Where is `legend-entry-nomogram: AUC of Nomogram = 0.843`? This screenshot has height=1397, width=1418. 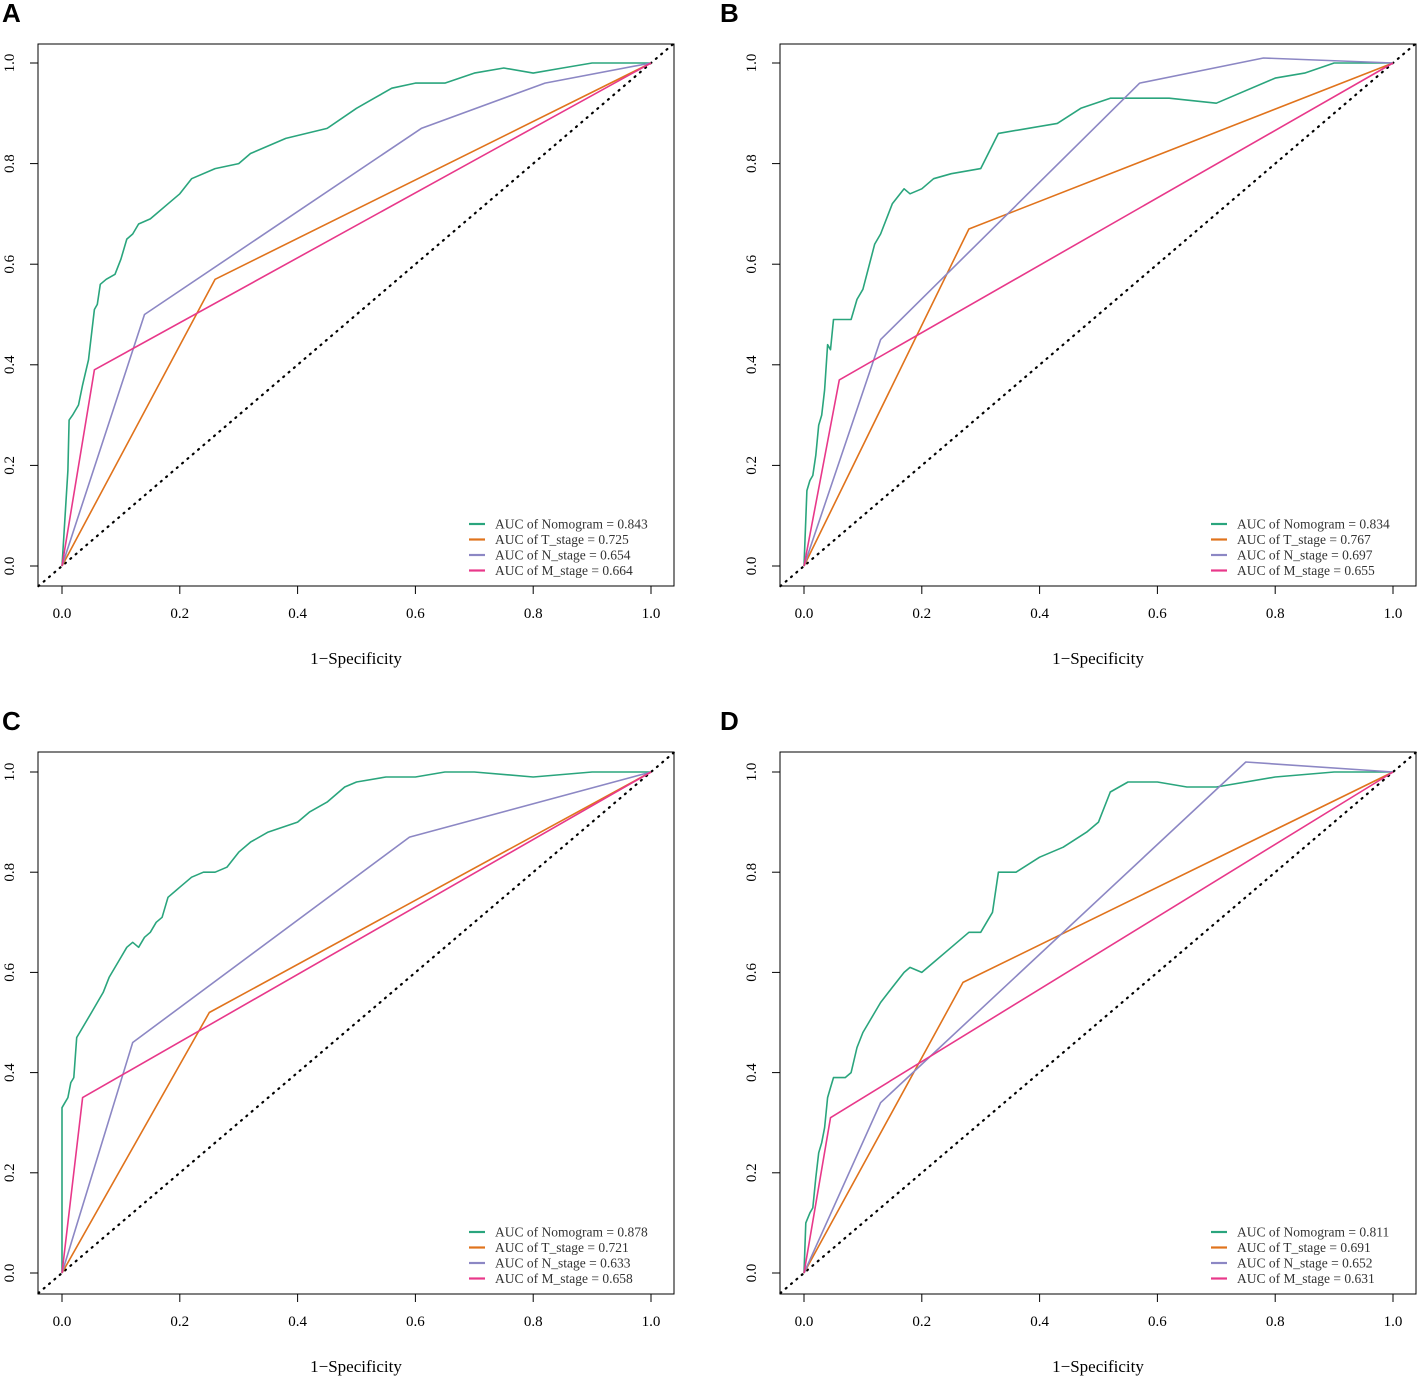 legend-entry-nomogram: AUC of Nomogram = 0.843 is located at coordinates (571, 524).